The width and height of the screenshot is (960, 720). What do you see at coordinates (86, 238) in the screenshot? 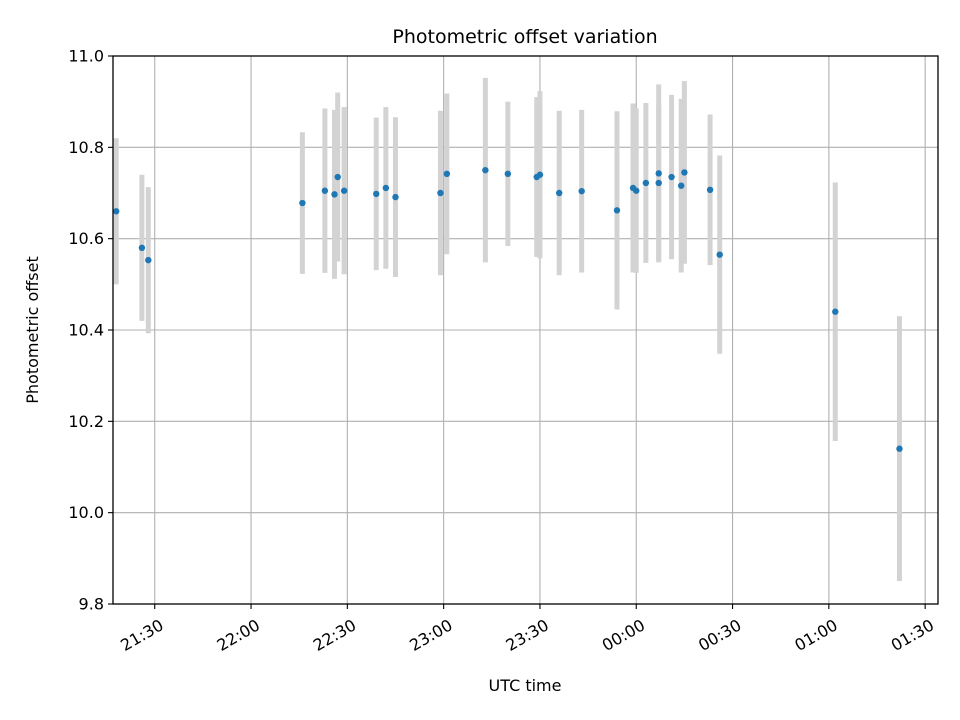
I see `y-tick-label: 10.6` at bounding box center [86, 238].